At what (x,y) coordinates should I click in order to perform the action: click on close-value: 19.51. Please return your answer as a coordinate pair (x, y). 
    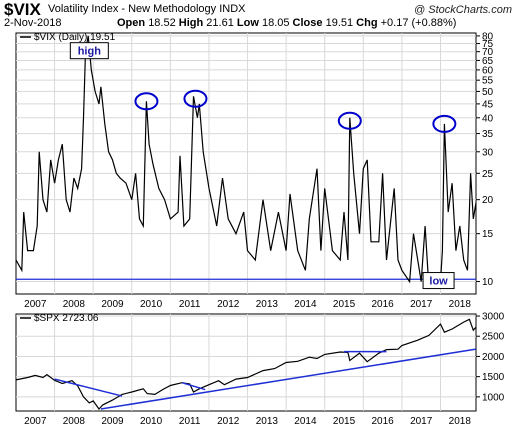
    Looking at the image, I should click on (339, 23).